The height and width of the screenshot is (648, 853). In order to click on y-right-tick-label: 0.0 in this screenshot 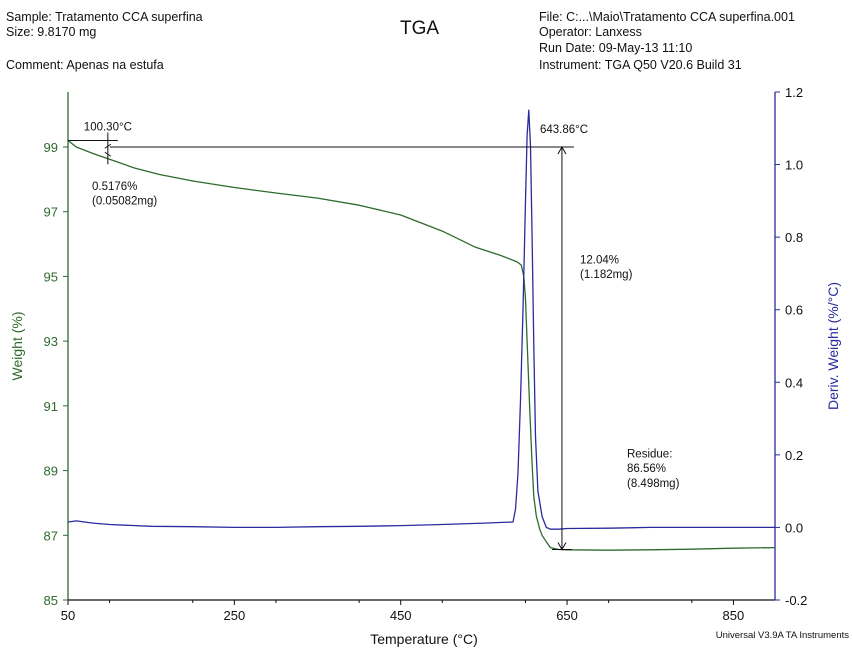, I will do `click(794, 527)`.